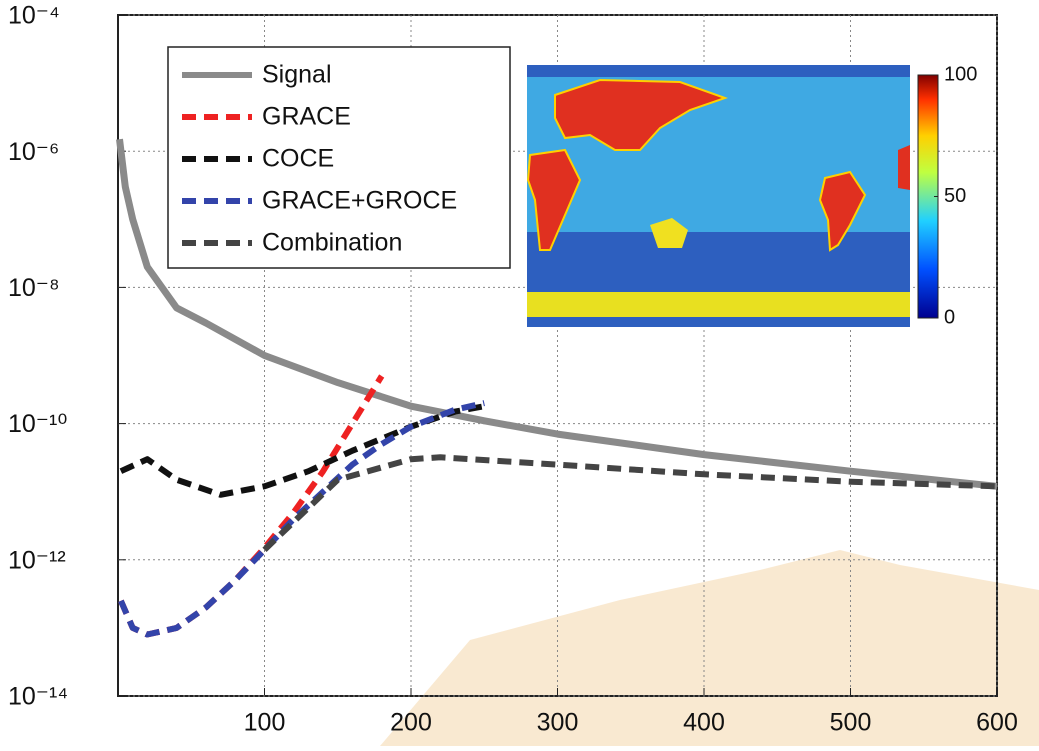 This screenshot has width=1039, height=751. I want to click on x-tick-label: 400, so click(704, 723).